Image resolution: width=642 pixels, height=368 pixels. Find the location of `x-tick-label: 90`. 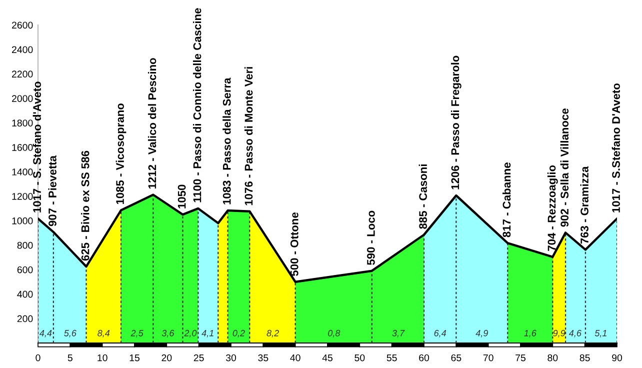

x-tick-label: 90 is located at coordinates (617, 358).